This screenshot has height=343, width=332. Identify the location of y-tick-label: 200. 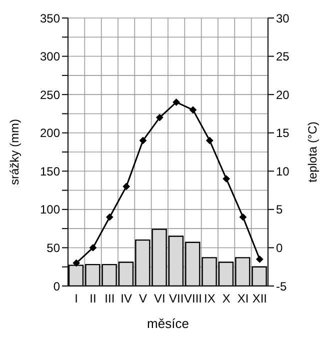
(50, 133).